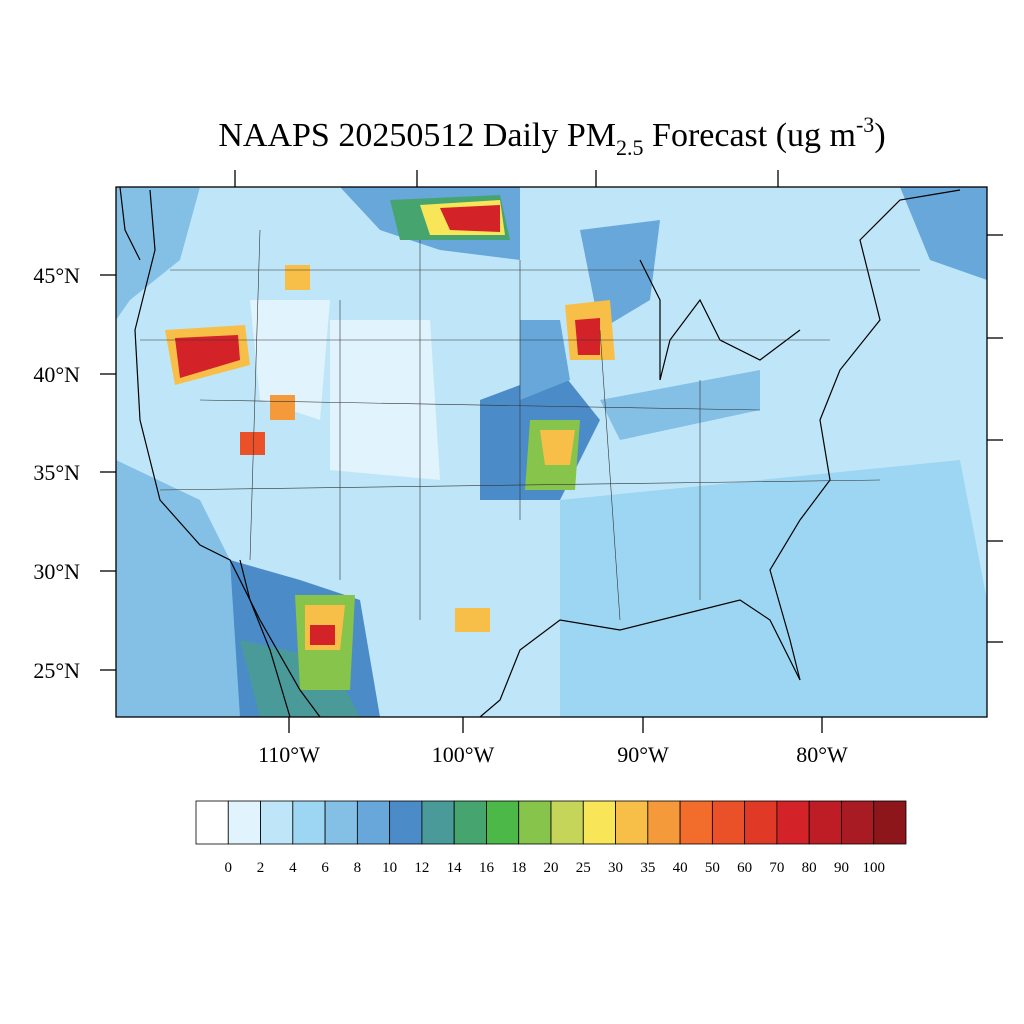 The width and height of the screenshot is (1024, 1024). I want to click on colorbar-label: 14, so click(455, 868).